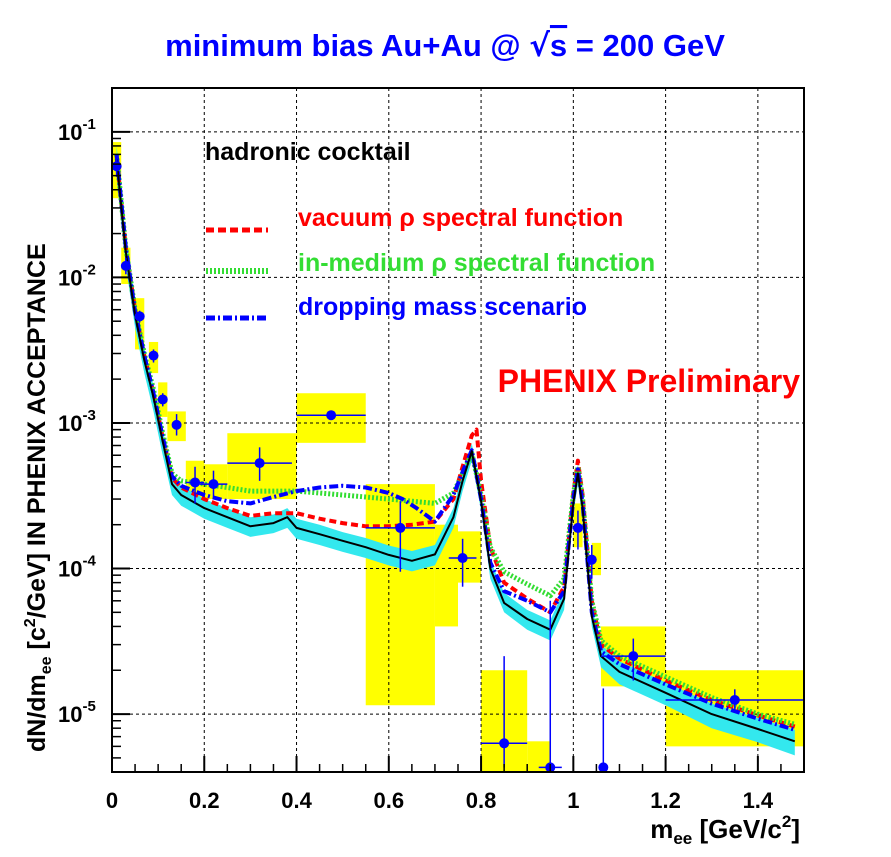  I want to click on x-tick-label-3: 0.6, so click(389, 800).